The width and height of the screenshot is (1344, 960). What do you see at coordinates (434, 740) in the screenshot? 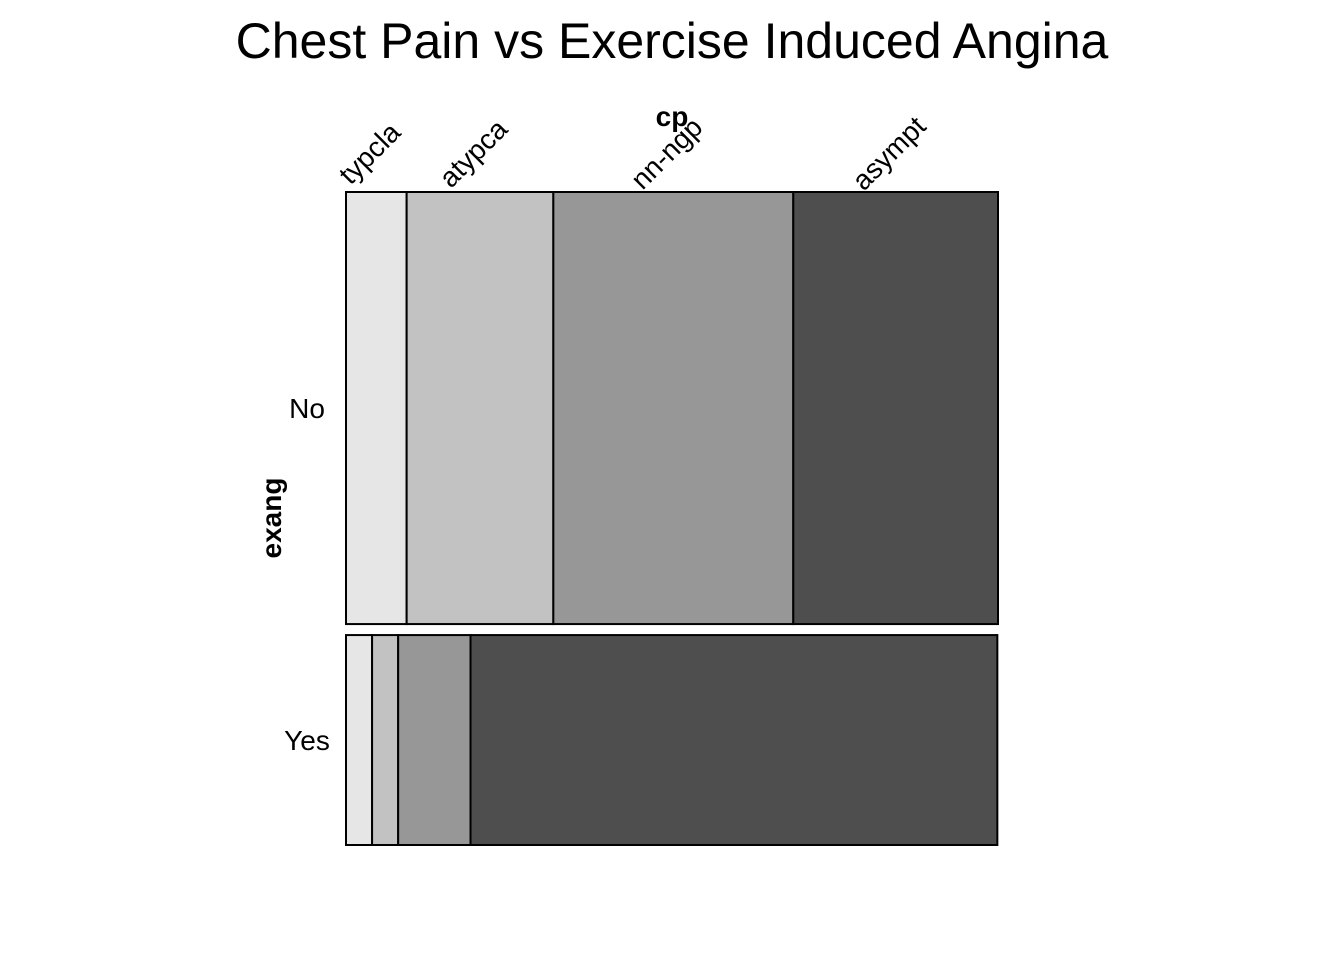
I see `tile-yes-nn-ngp` at bounding box center [434, 740].